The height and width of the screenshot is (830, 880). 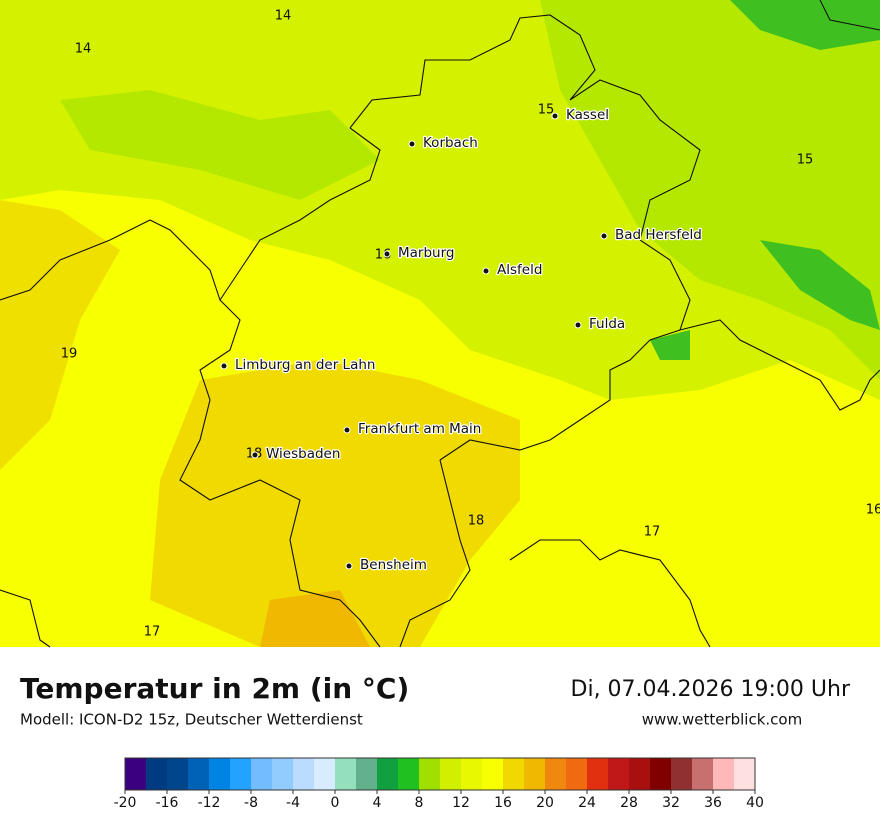 What do you see at coordinates (214, 688) in the screenshot?
I see `title: Temperatur in 2m (in °C)` at bounding box center [214, 688].